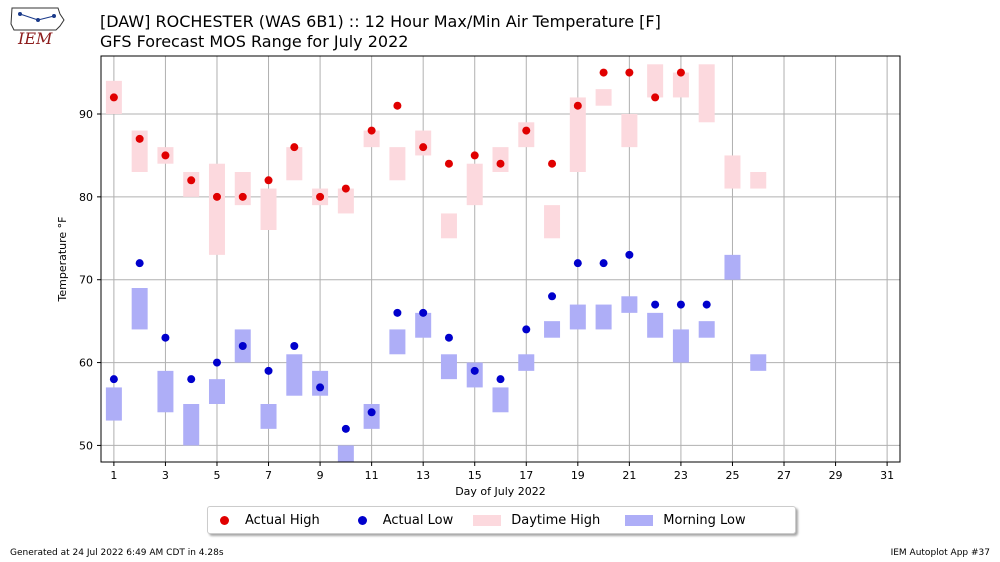  I want to click on y-tick-label: 90, so click(86, 114).